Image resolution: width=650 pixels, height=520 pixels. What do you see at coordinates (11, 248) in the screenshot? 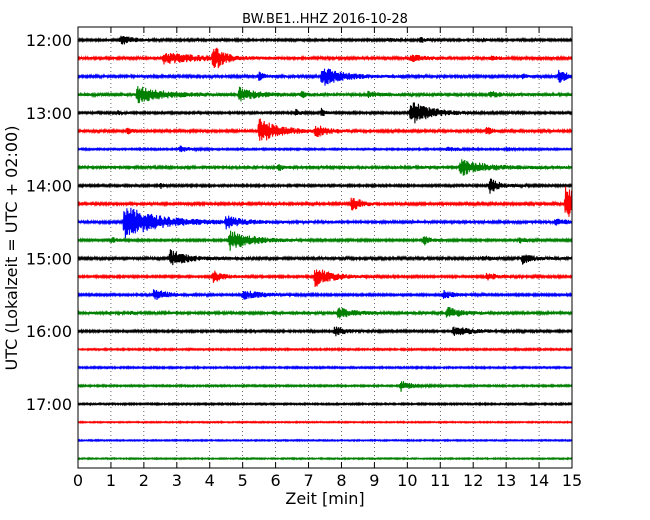
I see `y-axis-label: UTC (Lokalzeit = UTC + 02:00)` at bounding box center [11, 248].